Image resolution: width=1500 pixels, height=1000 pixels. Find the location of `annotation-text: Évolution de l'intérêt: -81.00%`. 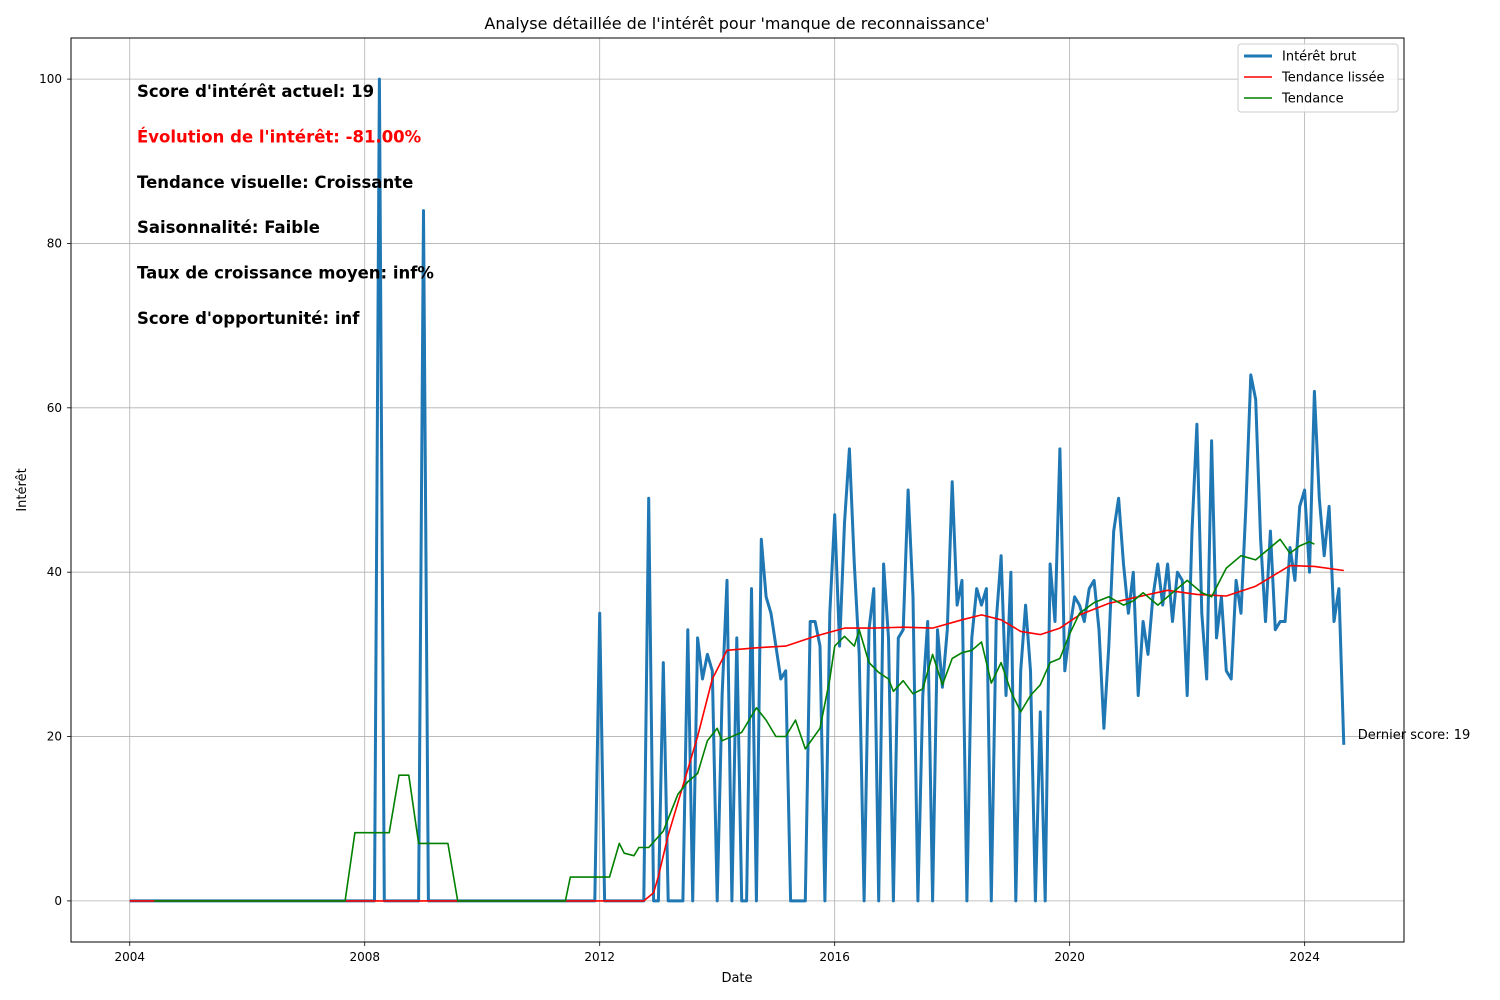

annotation-text: Évolution de l'intérêt: -81.00% is located at coordinates (279, 136).